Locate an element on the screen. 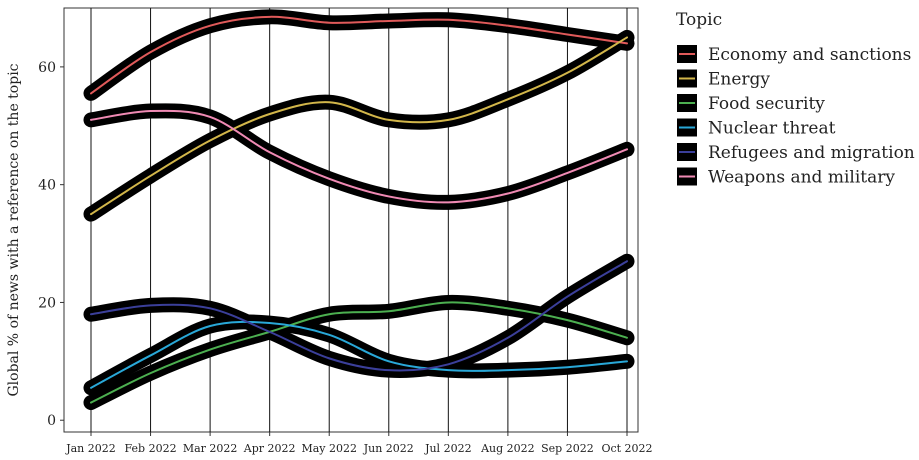 The image size is (919, 460). legend-label: Weapons and military is located at coordinates (801, 178).